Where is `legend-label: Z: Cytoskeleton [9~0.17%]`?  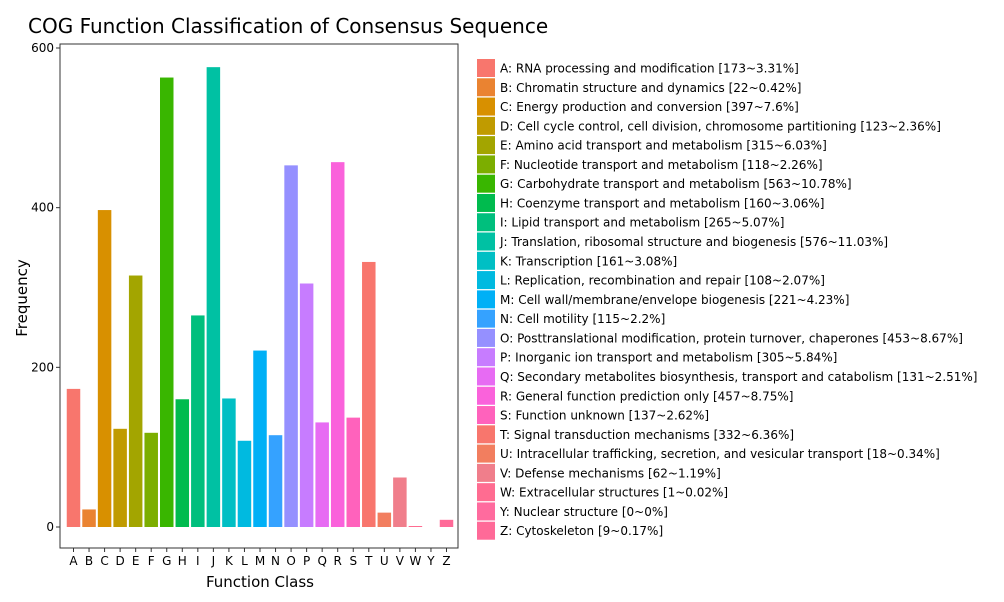 legend-label: Z: Cytoskeleton [9~0.17%] is located at coordinates (581, 531).